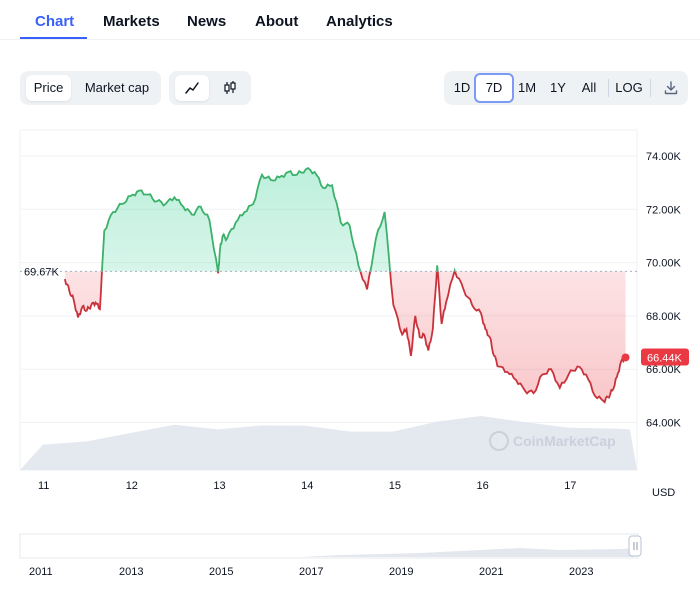  I want to click on price-line-up, so click(278, 219).